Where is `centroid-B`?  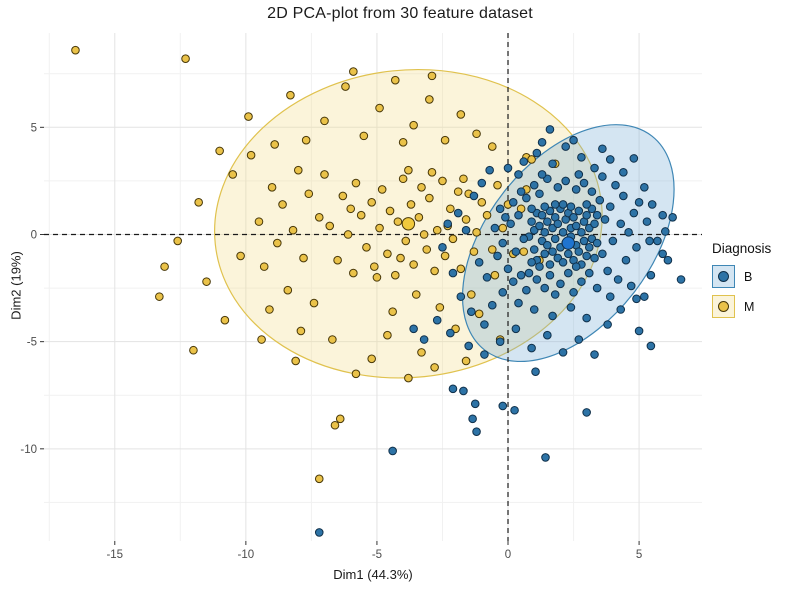
centroid-B is located at coordinates (568, 243).